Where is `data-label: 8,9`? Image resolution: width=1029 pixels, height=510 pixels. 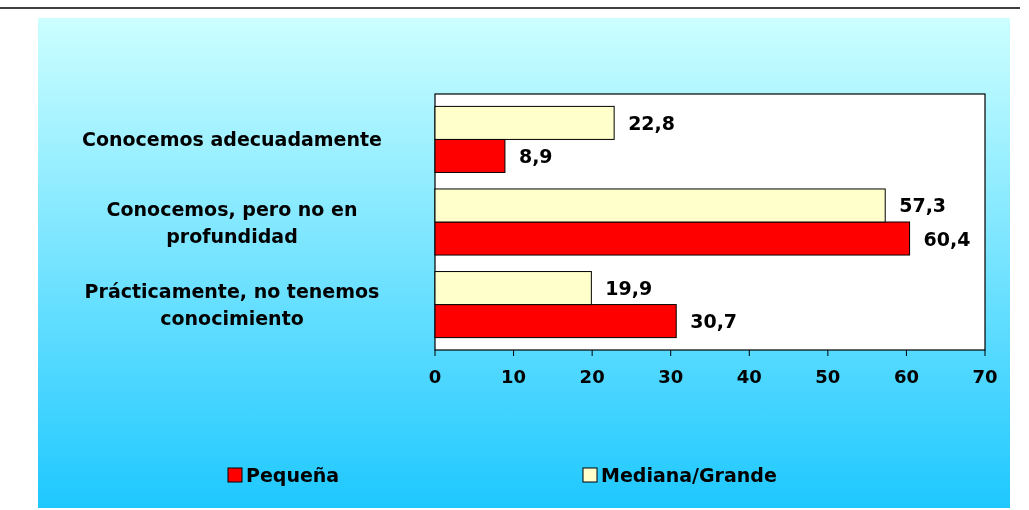
data-label: 8,9 is located at coordinates (535, 155).